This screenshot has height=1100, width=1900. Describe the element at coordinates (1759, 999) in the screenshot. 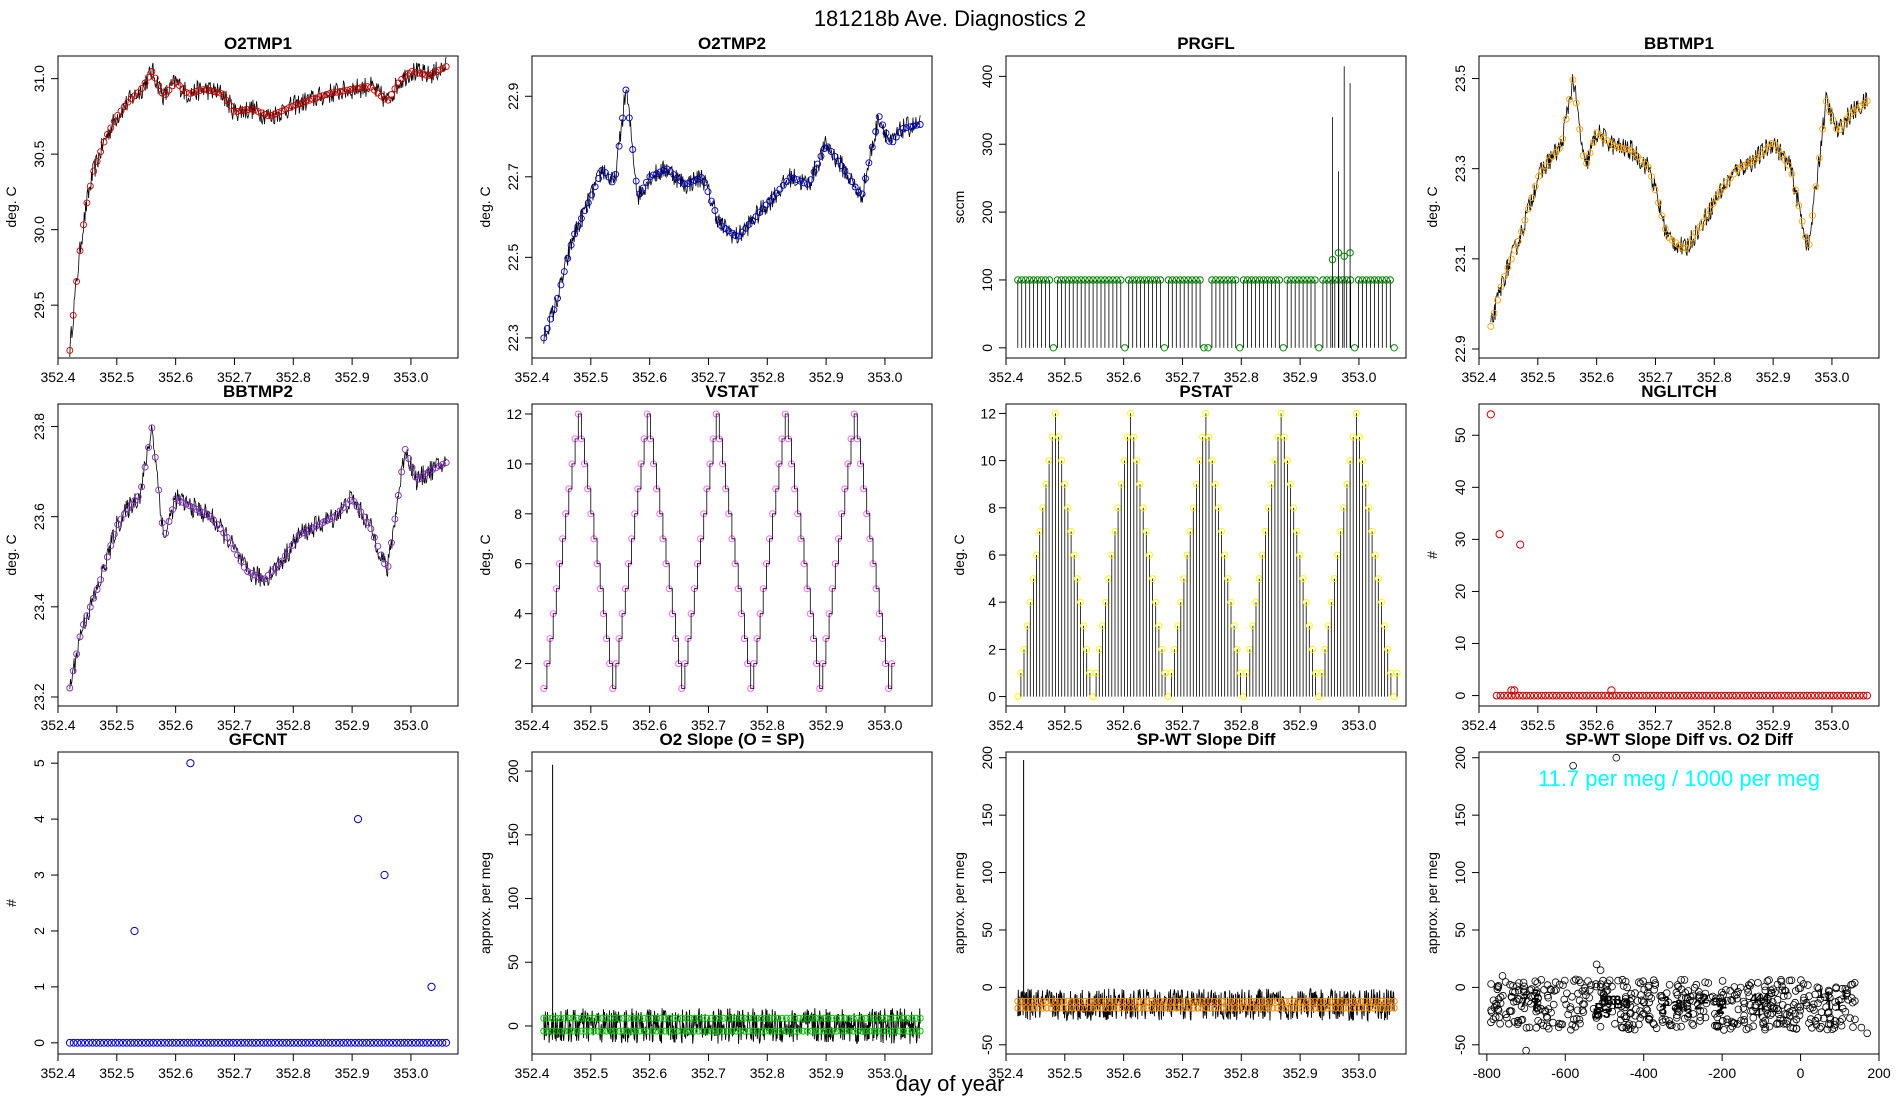

I see `cluster-label: 4` at that location.